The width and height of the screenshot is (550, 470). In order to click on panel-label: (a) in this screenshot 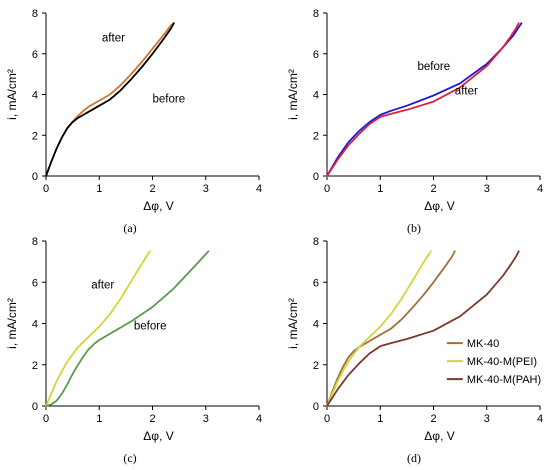, I will do `click(129, 228)`.